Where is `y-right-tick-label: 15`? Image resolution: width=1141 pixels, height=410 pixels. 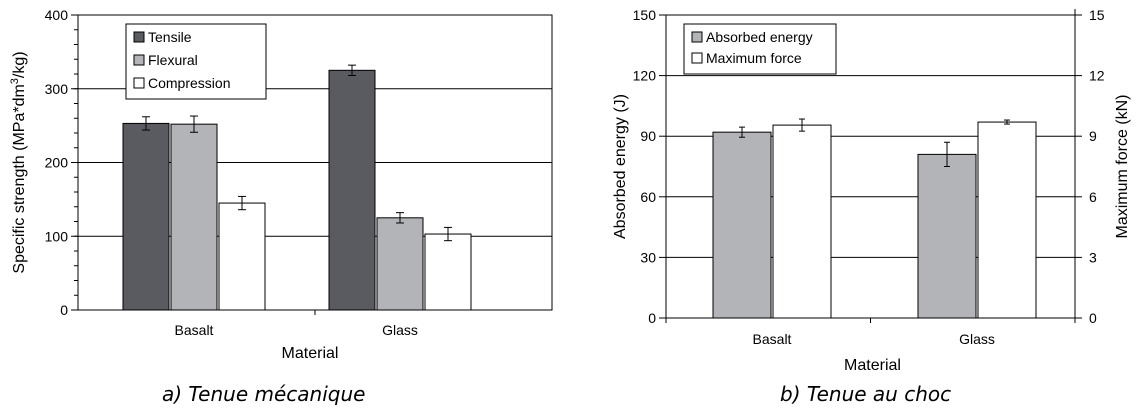
y-right-tick-label: 15 is located at coordinates (1097, 15).